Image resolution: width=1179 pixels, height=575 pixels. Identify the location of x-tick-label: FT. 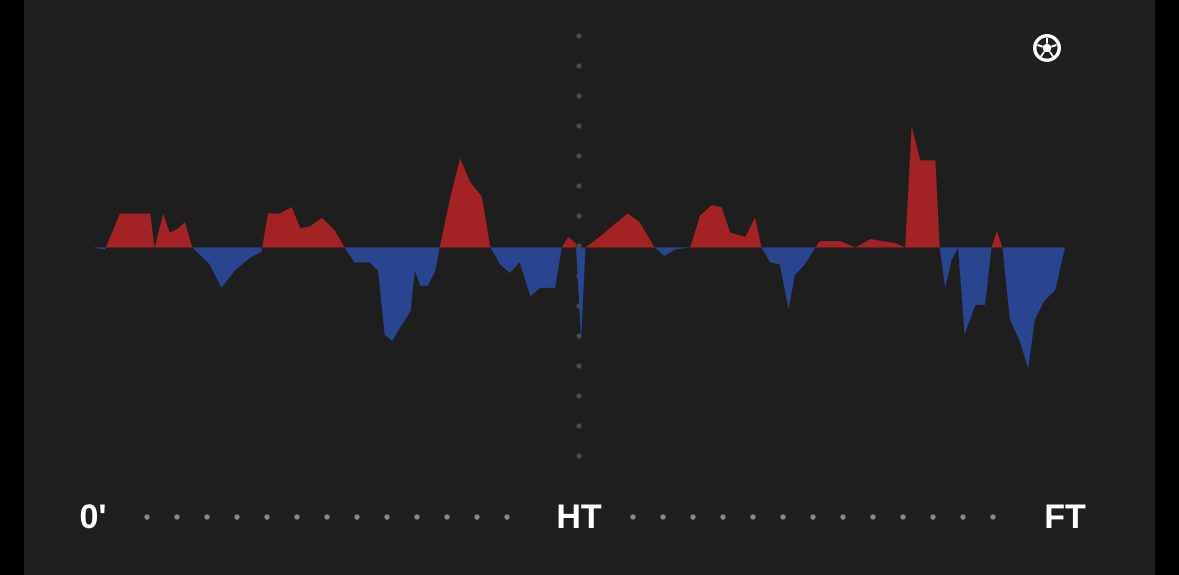
(1065, 517).